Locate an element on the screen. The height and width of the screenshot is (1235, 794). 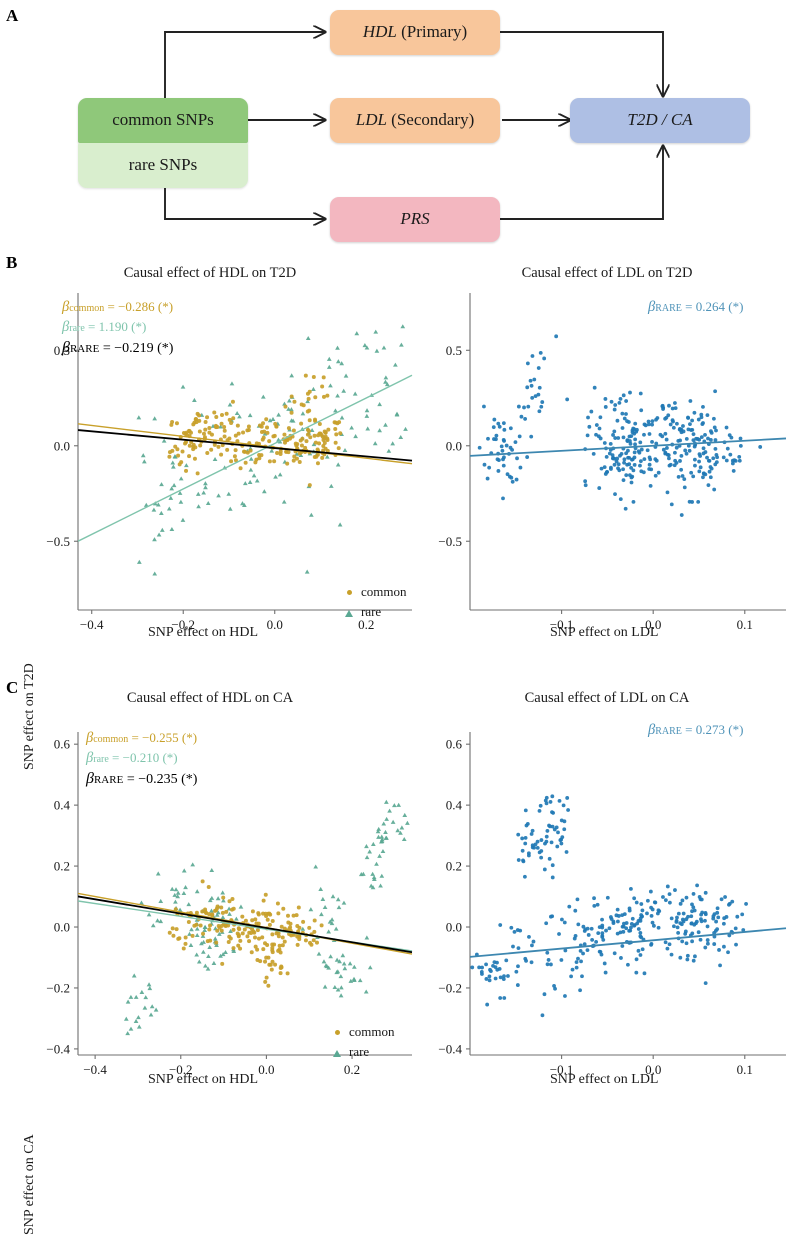
annotation-beta-rare: βrare = 1.190 (*) is located at coordinates (104, 327).